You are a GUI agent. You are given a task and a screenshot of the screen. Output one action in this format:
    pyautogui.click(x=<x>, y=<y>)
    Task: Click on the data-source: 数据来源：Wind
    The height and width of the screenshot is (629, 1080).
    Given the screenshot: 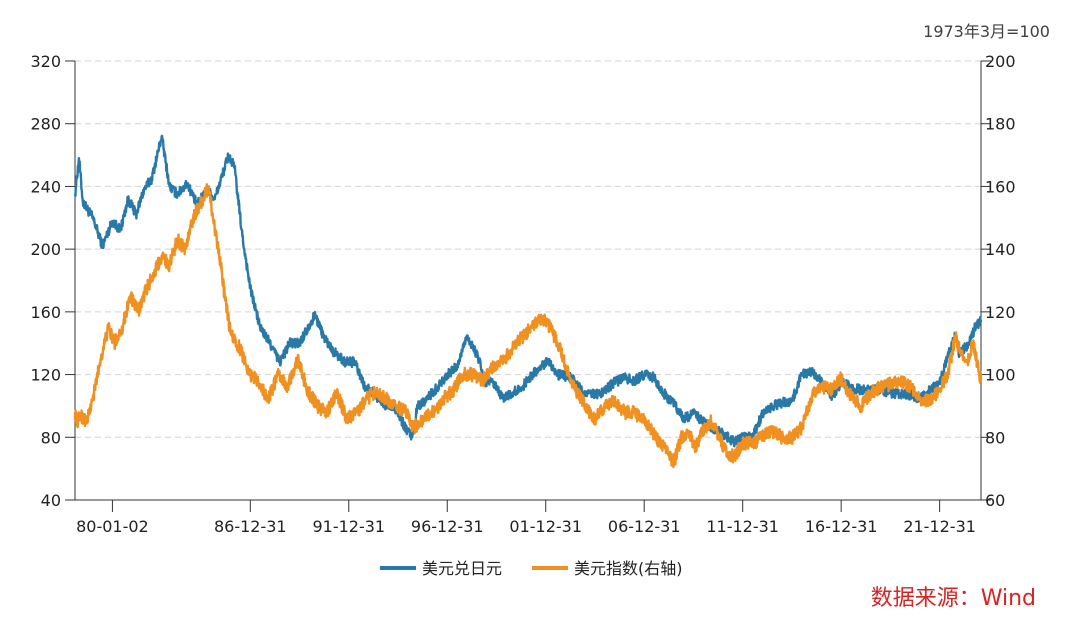 What is the action you would take?
    pyautogui.click(x=953, y=598)
    